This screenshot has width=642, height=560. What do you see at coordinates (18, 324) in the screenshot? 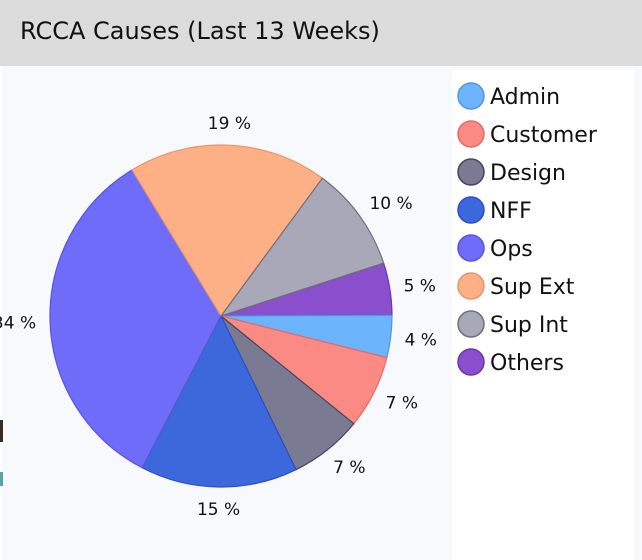
I see `slice-label-ops: 34 %` at bounding box center [18, 324].